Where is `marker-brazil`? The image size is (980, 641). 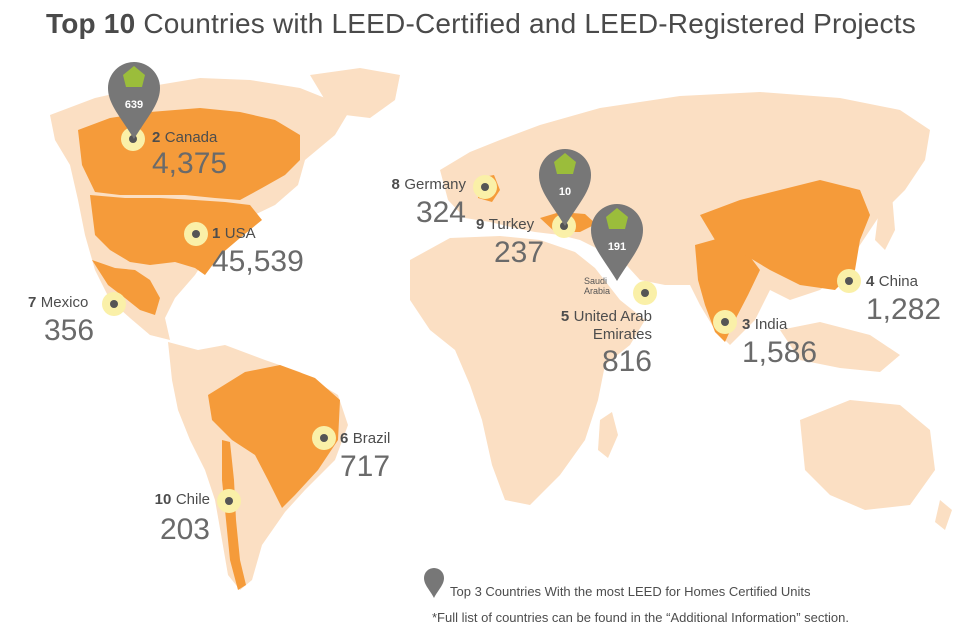 marker-brazil is located at coordinates (324, 438).